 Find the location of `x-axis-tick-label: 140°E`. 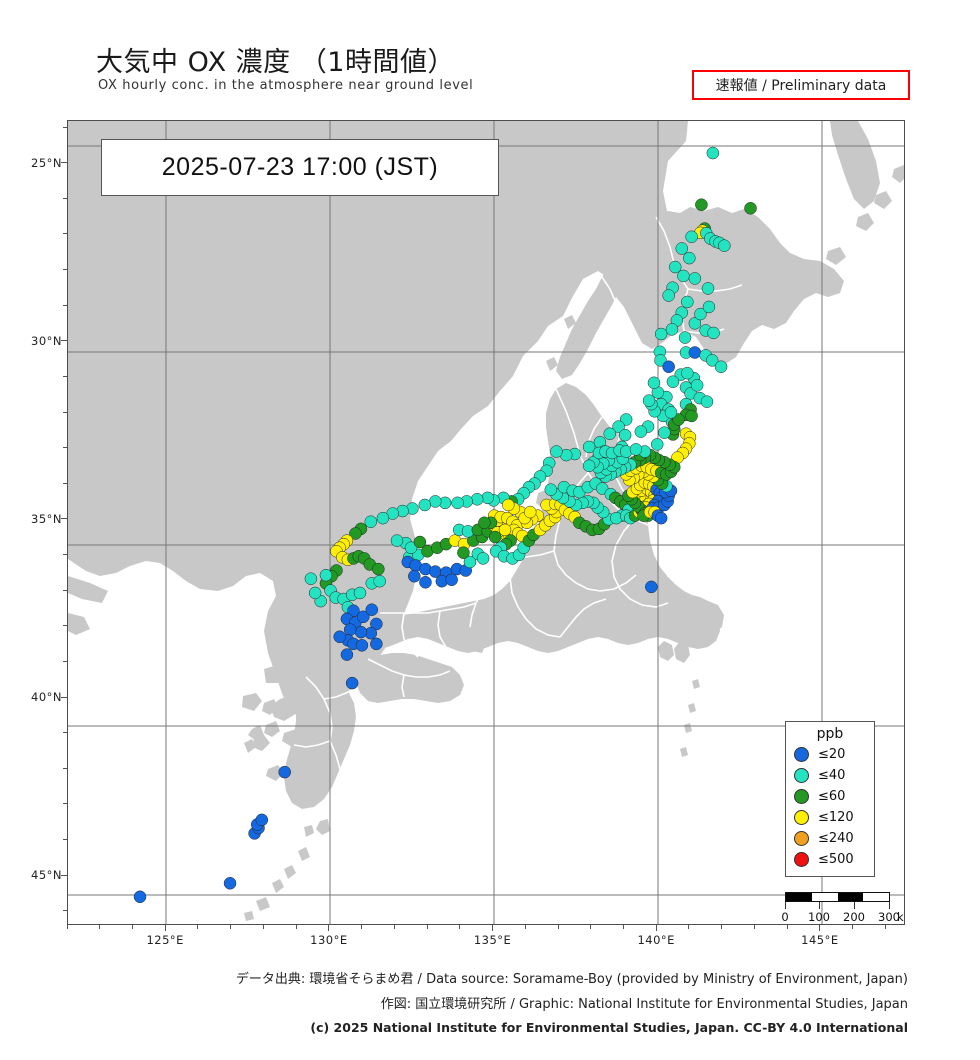

x-axis-tick-label: 140°E is located at coordinates (656, 940).